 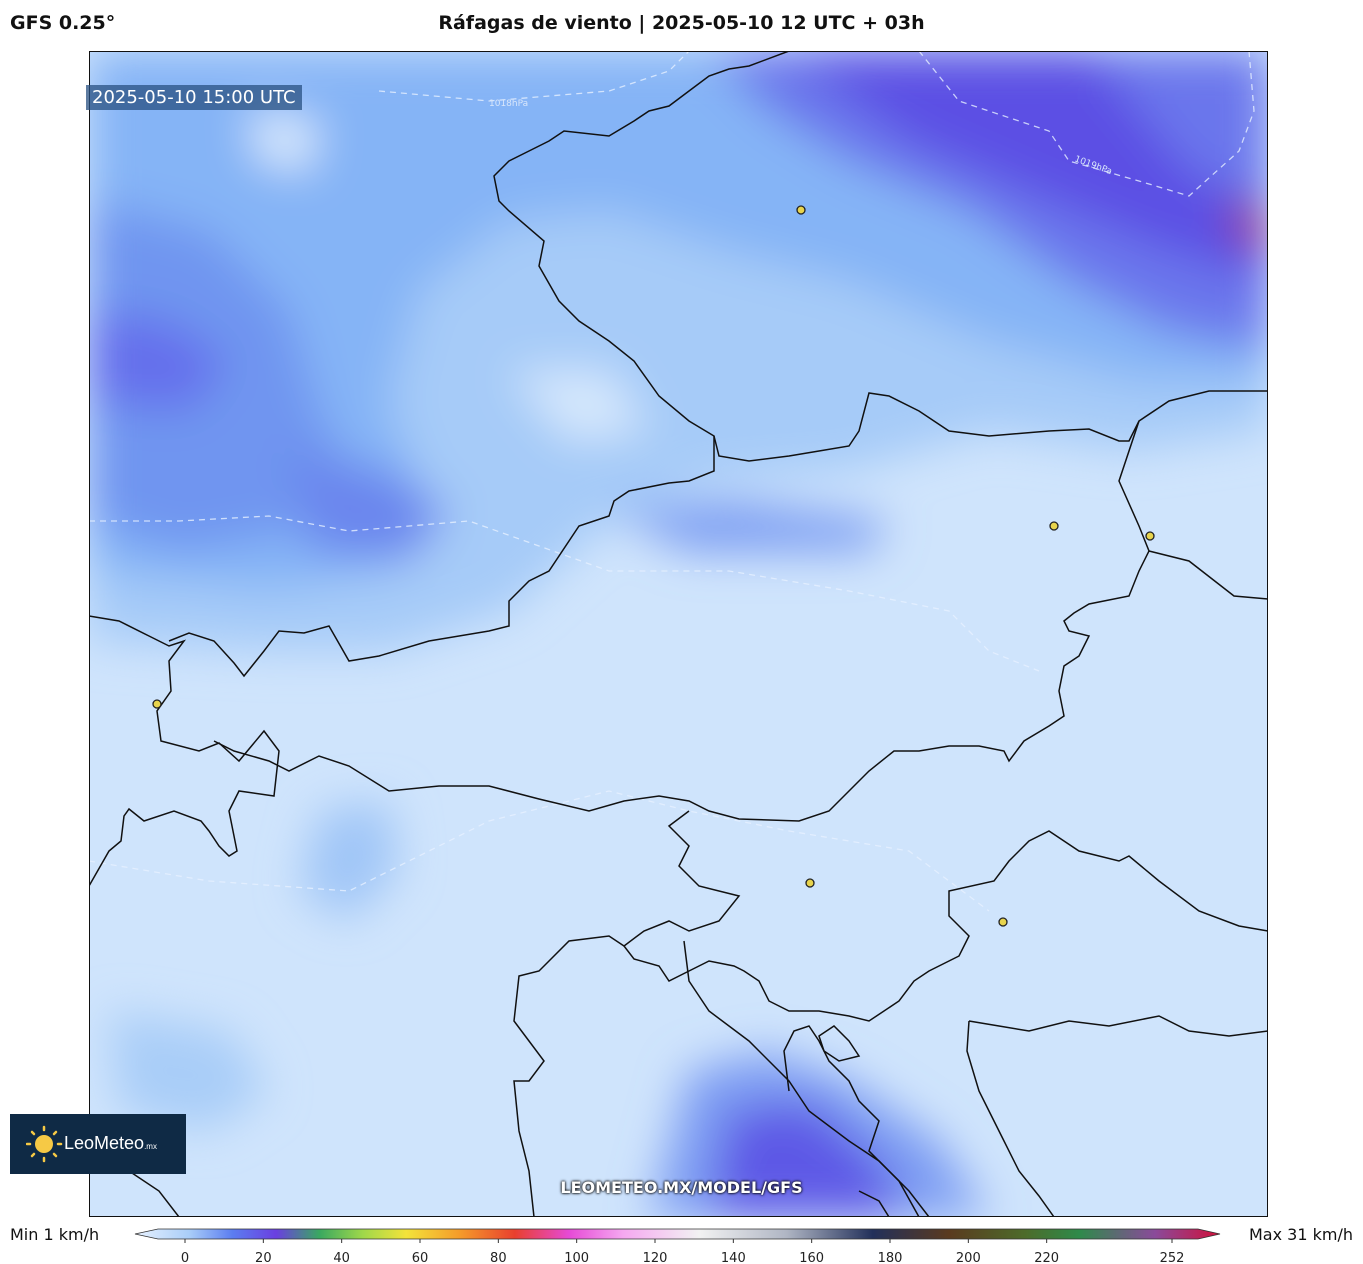 What do you see at coordinates (508, 104) in the screenshot?
I see `isobar-label: 1018hPa` at bounding box center [508, 104].